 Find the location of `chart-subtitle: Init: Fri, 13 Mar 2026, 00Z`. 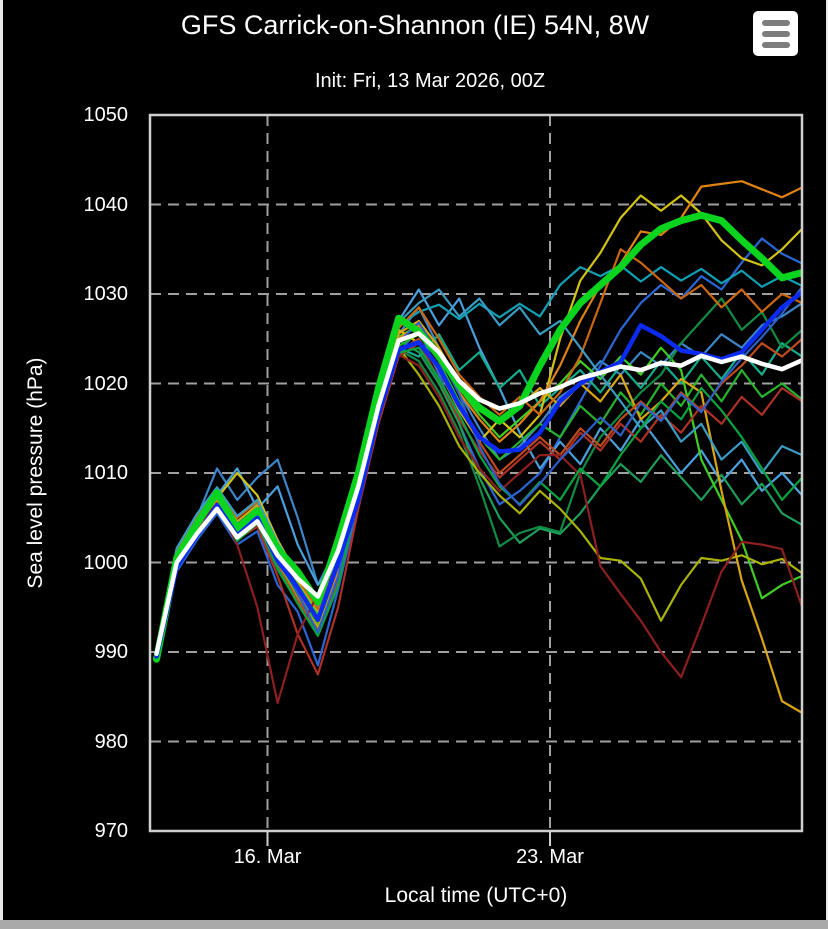

chart-subtitle: Init: Fri, 13 Mar 2026, 00Z is located at coordinates (430, 81).